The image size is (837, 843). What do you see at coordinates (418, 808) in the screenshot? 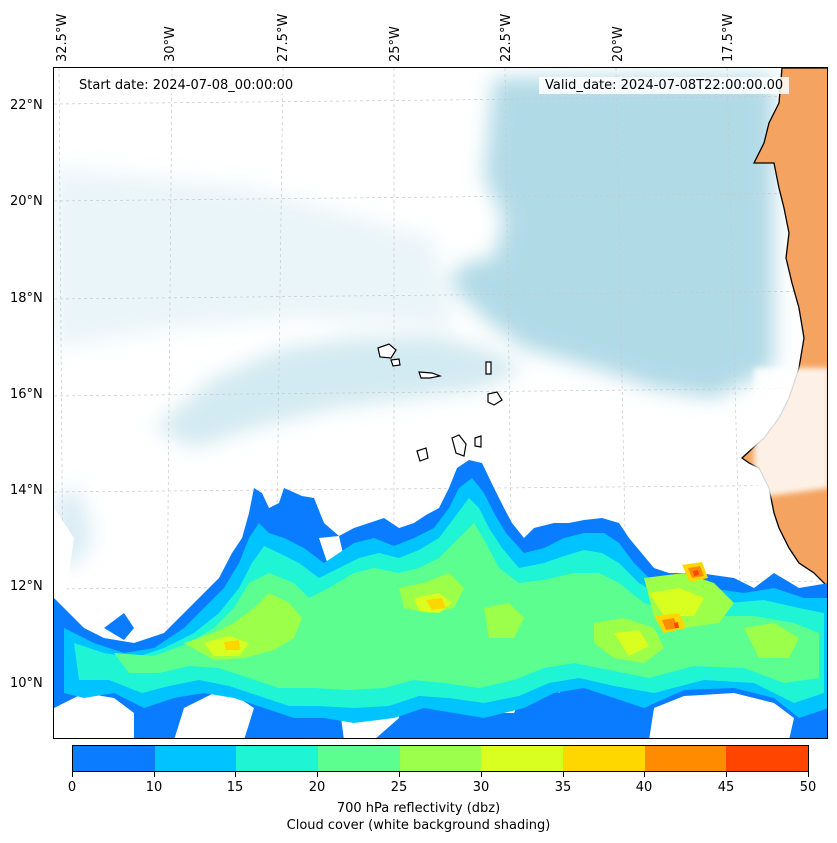
I see `colorbar-label: 700 hPa reflectivity (dbz)` at bounding box center [418, 808].